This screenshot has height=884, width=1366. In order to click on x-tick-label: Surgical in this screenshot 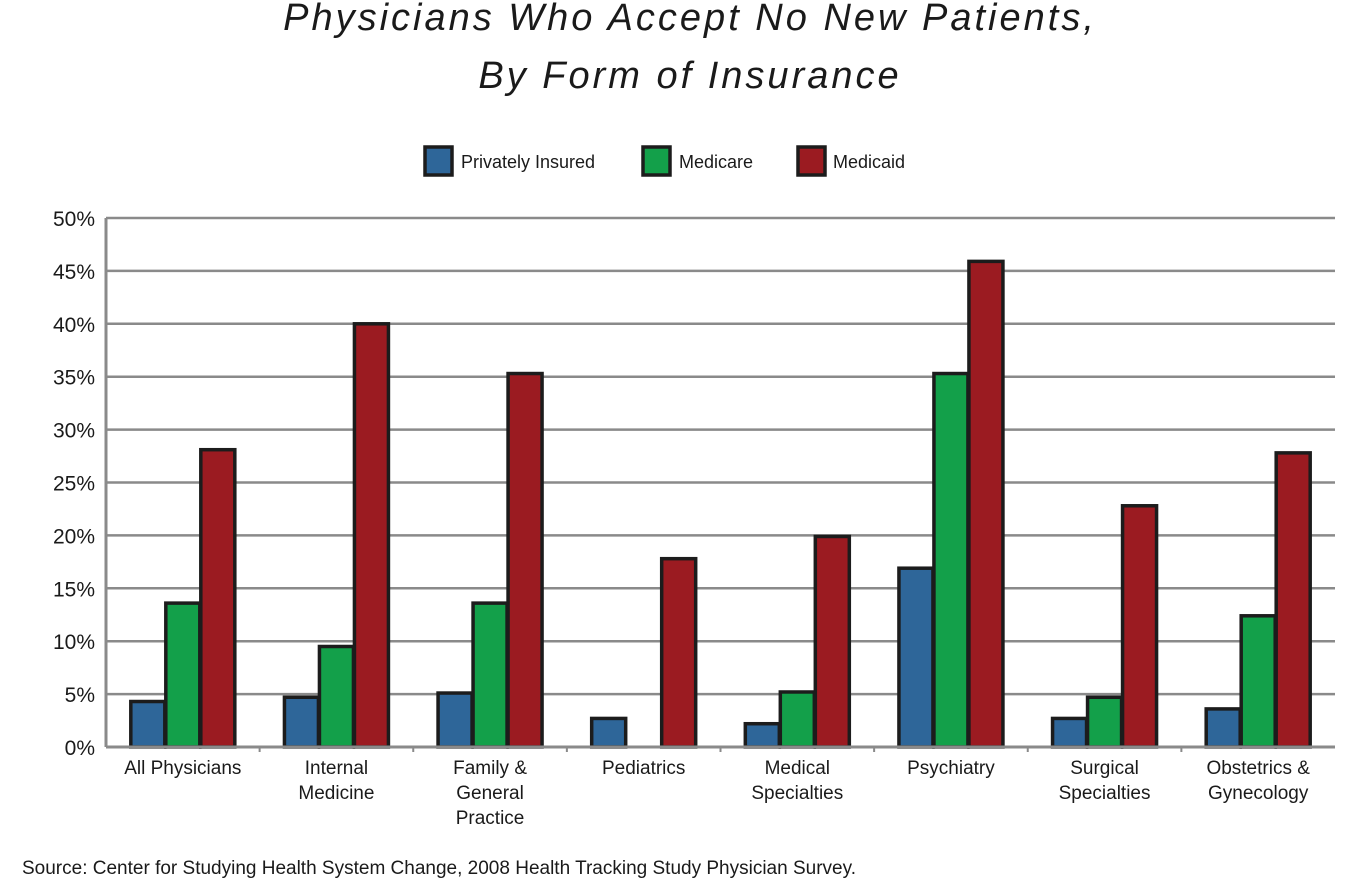, I will do `click(1104, 768)`.